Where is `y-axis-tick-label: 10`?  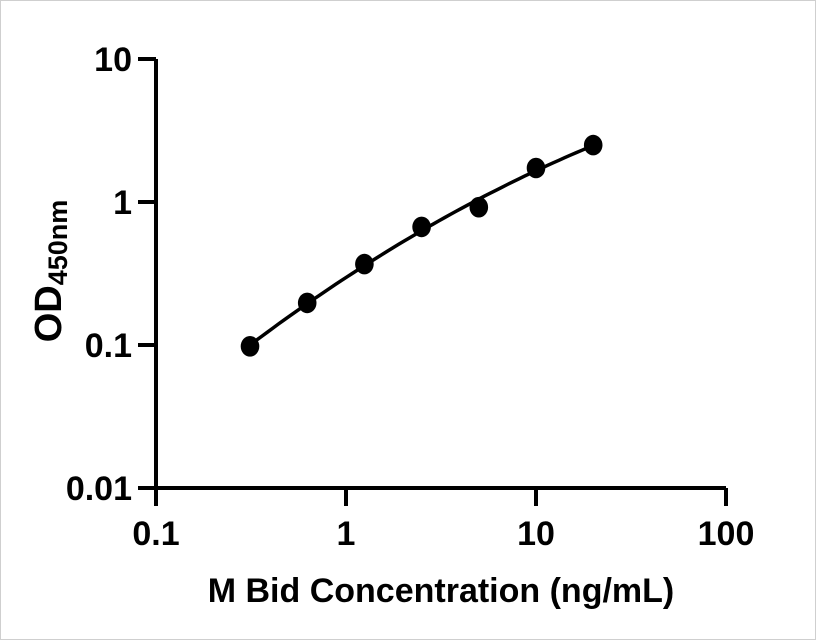
y-axis-tick-label: 10 is located at coordinates (113, 60).